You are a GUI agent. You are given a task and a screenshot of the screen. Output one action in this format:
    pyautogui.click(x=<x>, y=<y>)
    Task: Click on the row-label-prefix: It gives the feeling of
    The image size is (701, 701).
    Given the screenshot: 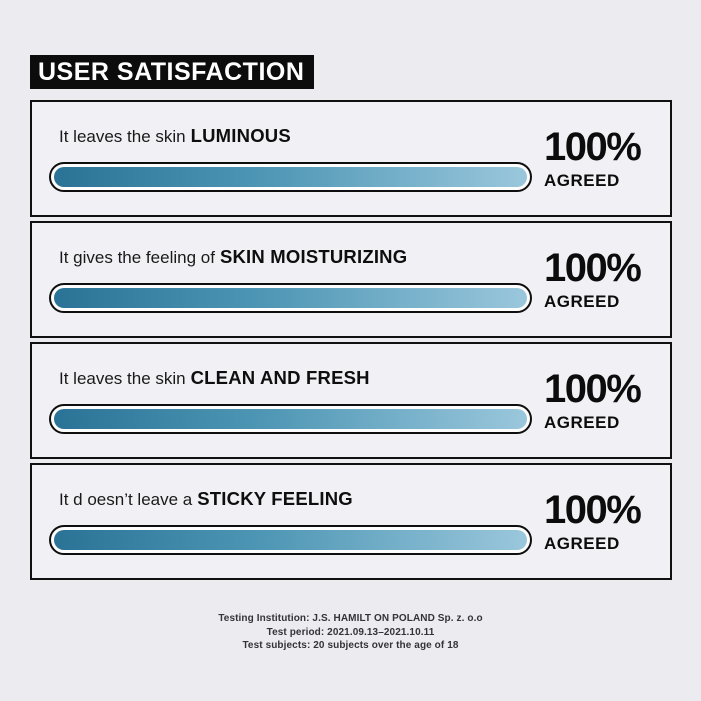 What is the action you would take?
    pyautogui.click(x=137, y=257)
    